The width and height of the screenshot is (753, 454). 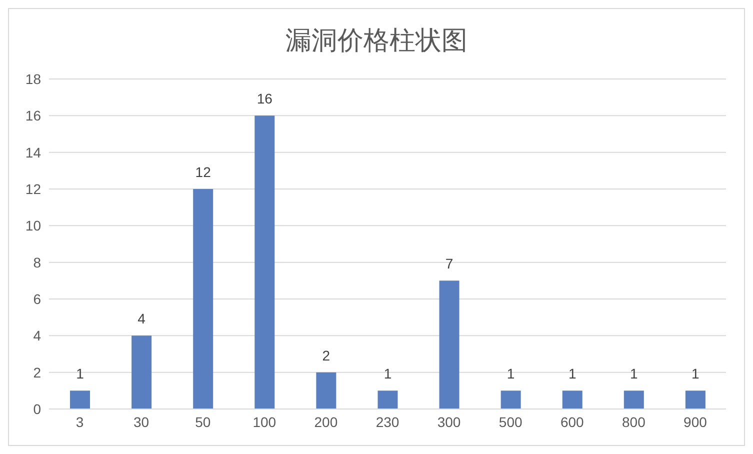 I want to click on data-label: 2, so click(x=326, y=355).